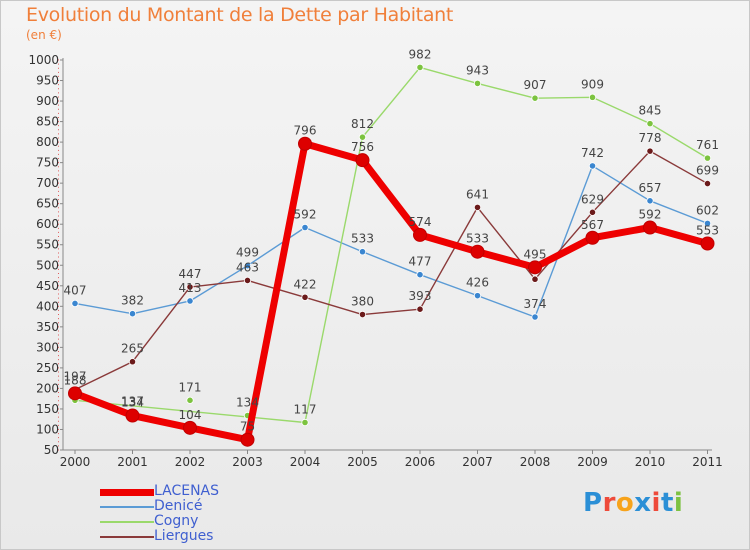 Image resolution: width=750 pixels, height=550 pixels. I want to click on data-label: 592, so click(305, 214).